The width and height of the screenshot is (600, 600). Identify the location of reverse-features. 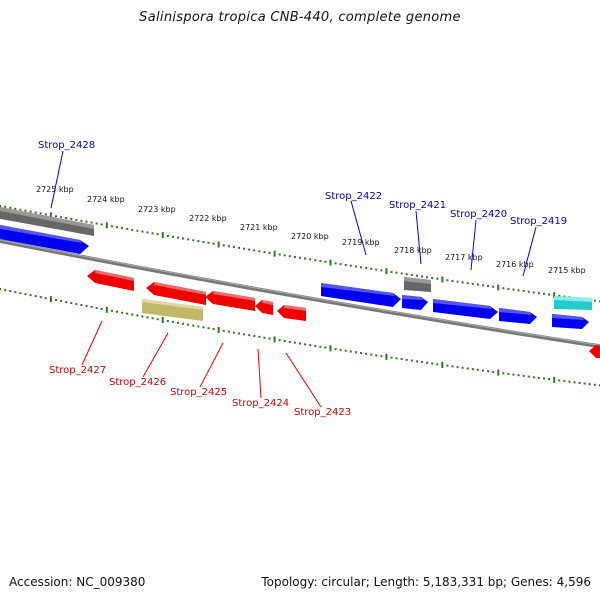
(343, 314).